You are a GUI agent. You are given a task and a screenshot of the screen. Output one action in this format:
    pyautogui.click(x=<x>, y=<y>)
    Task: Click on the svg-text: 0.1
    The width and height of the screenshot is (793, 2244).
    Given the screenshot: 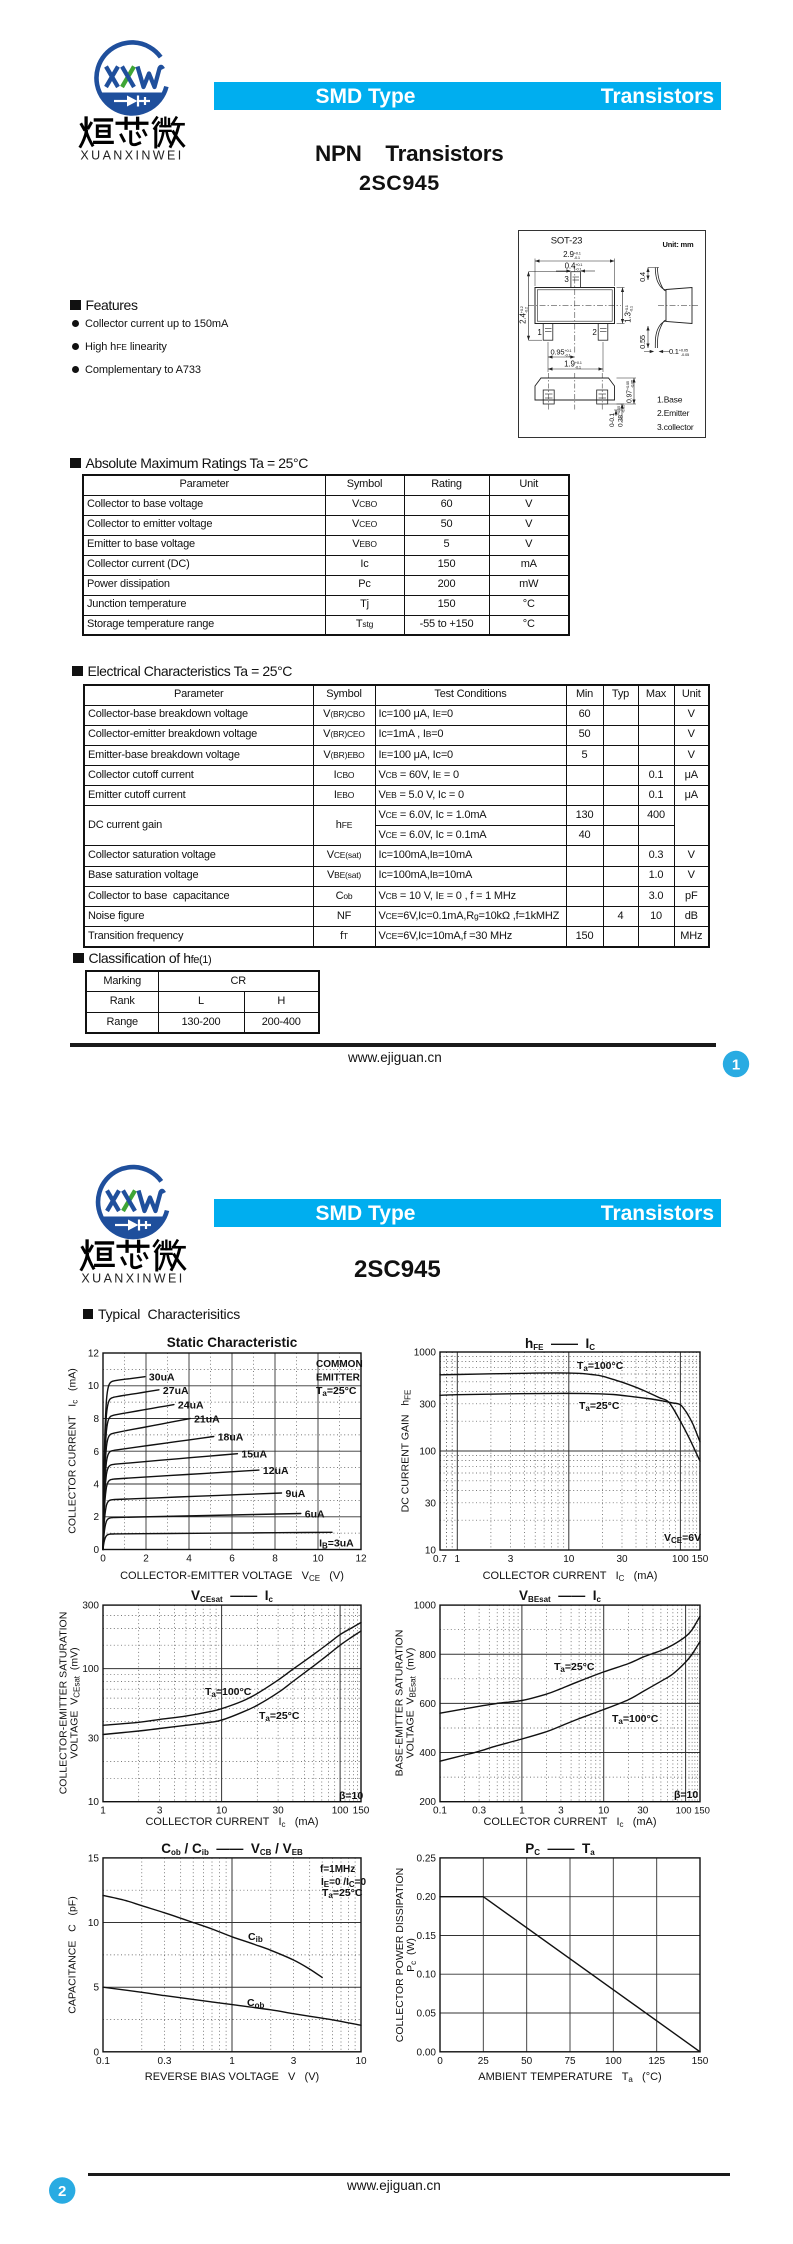 What is the action you would take?
    pyautogui.click(x=103, y=2061)
    